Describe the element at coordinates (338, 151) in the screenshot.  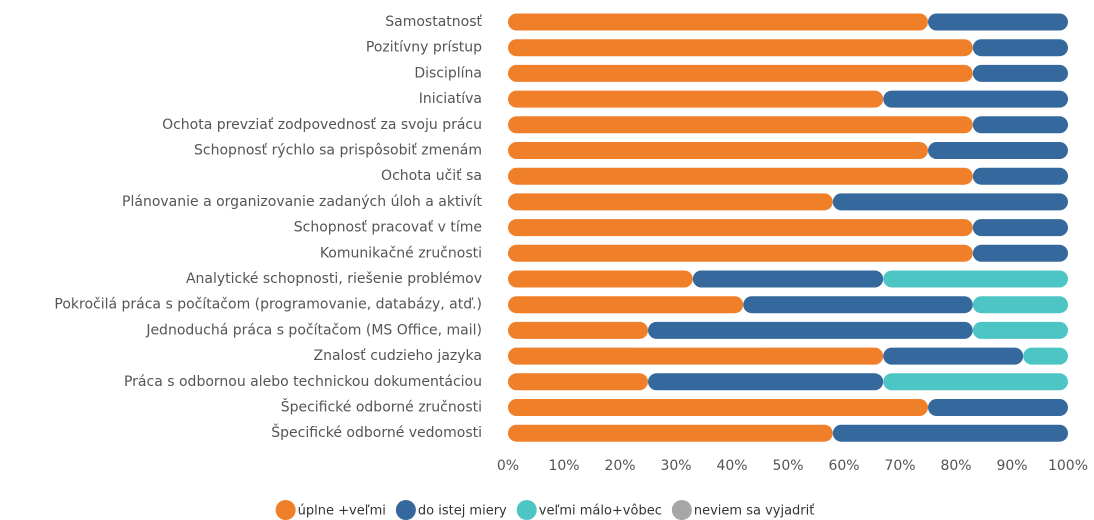
I see `category-label: Schopnosť rýchlo sa prispôsobiť zmenám` at that location.